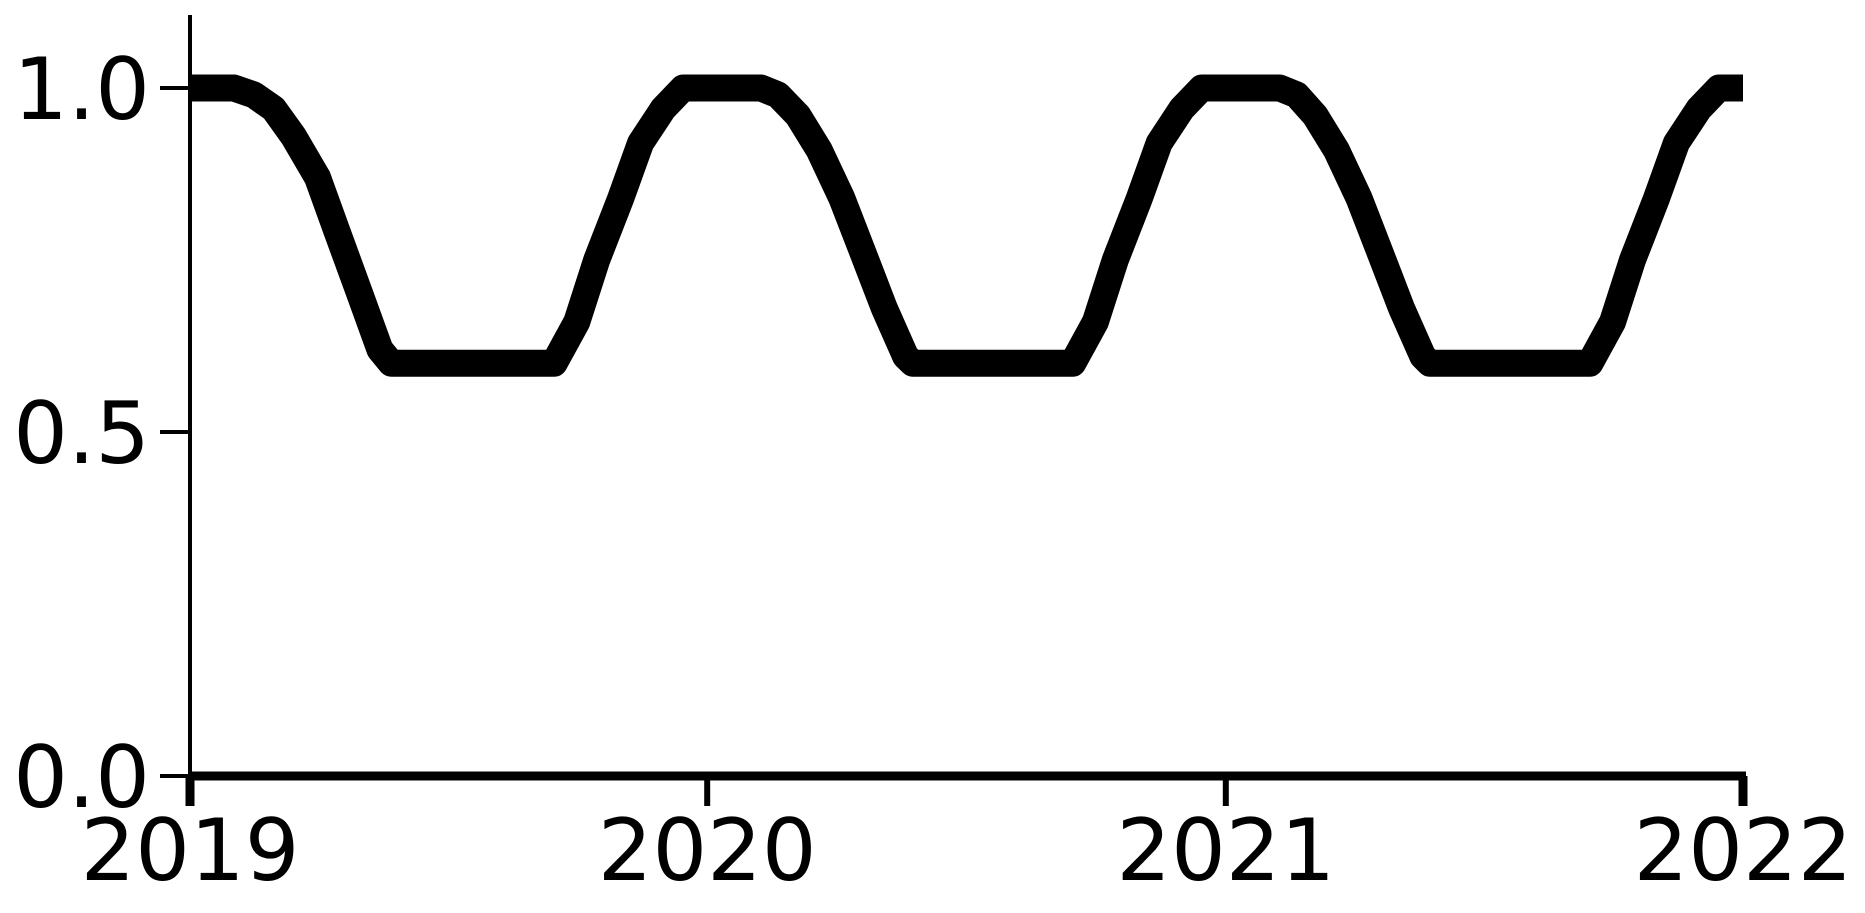 The height and width of the screenshot is (913, 1865). I want to click on y-tick-label: 0.0, so click(81, 778).